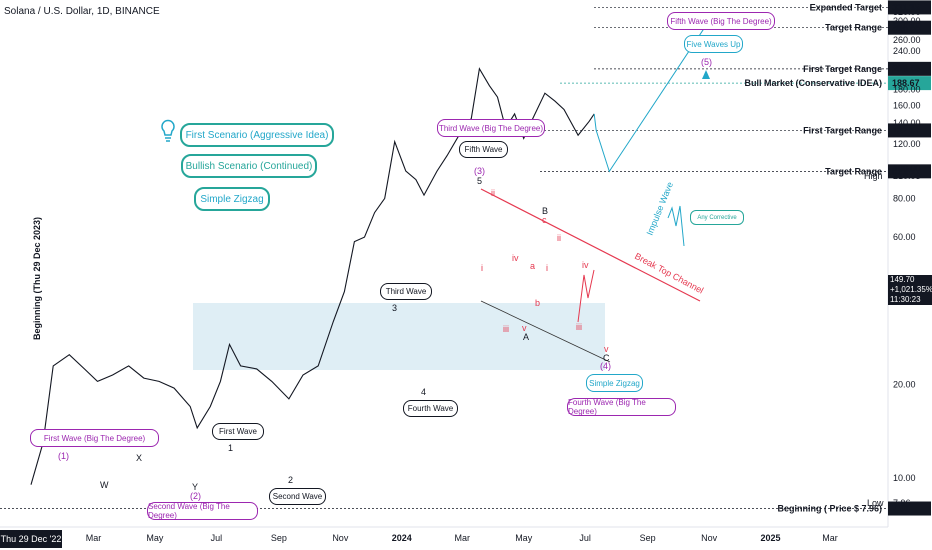 This screenshot has height=550, width=932. I want to click on fourth-wave-big-box: Fourth Wave (Big The Degree), so click(621, 407).